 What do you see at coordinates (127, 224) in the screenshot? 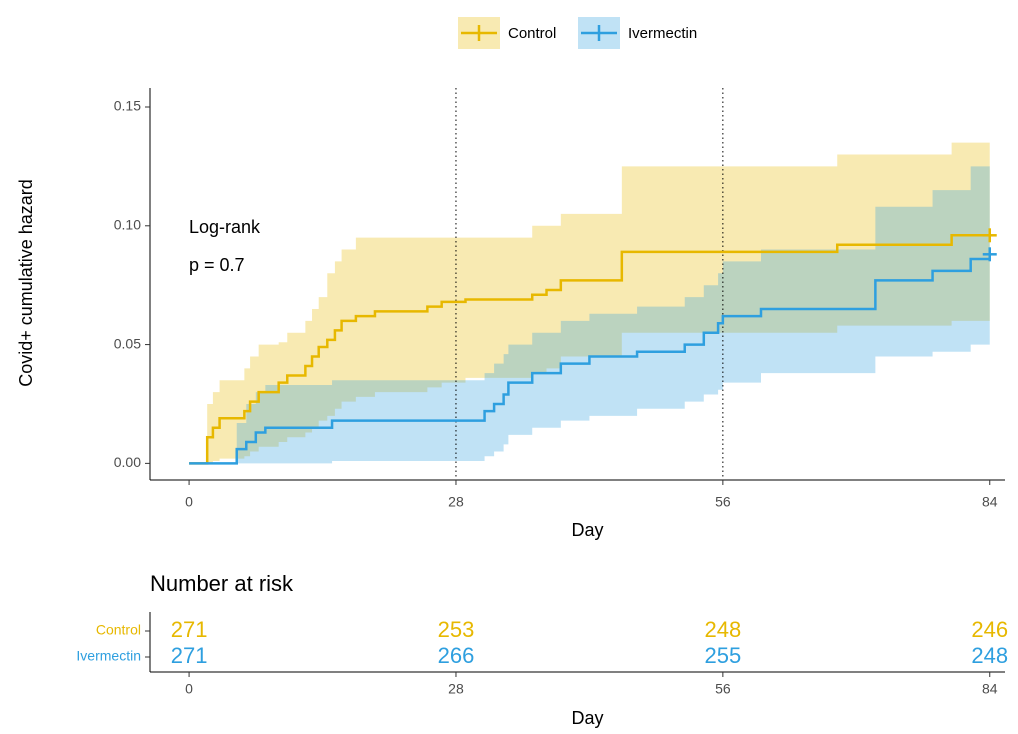
I see `y-tick-label: 0.10` at bounding box center [127, 224].